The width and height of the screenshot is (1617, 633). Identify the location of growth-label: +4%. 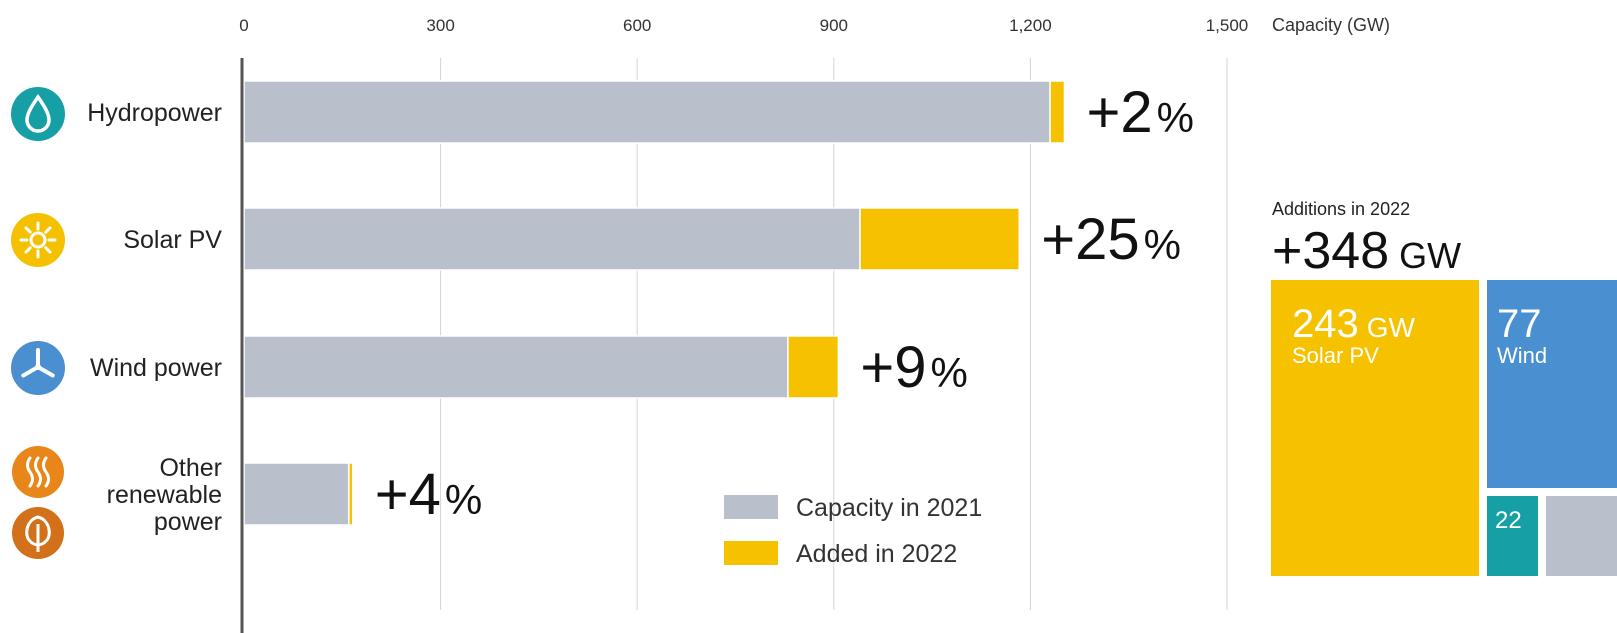
(429, 494).